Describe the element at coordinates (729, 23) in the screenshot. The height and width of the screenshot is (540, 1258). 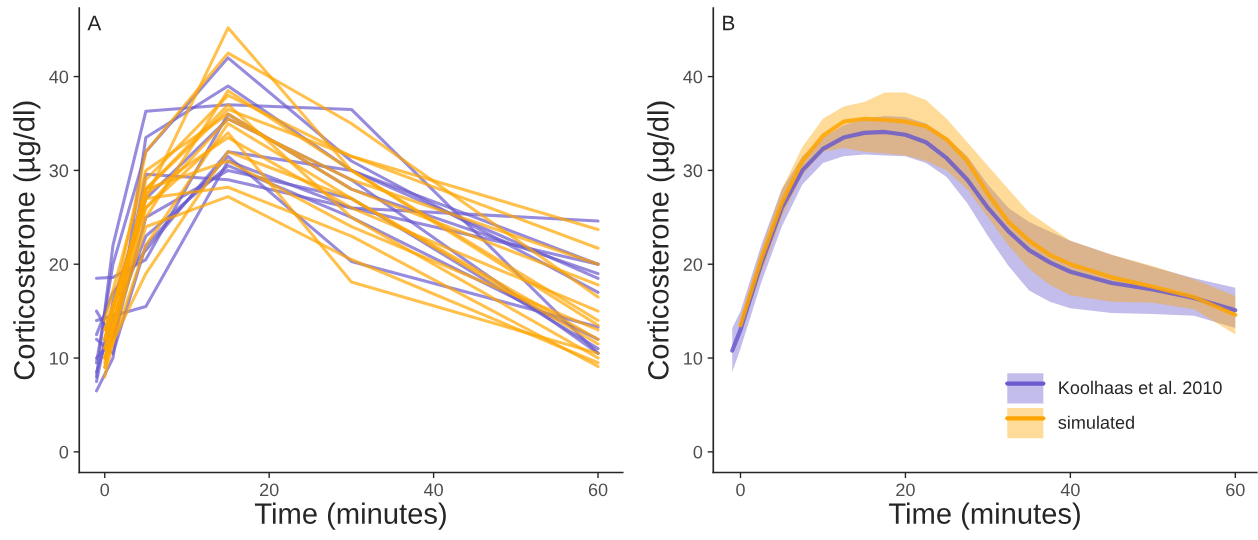
I see `annotation: B` at that location.